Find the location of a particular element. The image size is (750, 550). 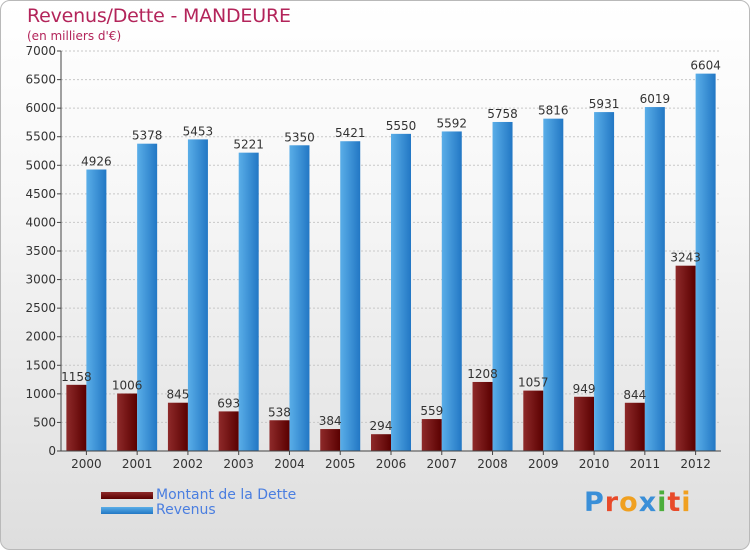

bar-revenue-2000 is located at coordinates (96, 310).